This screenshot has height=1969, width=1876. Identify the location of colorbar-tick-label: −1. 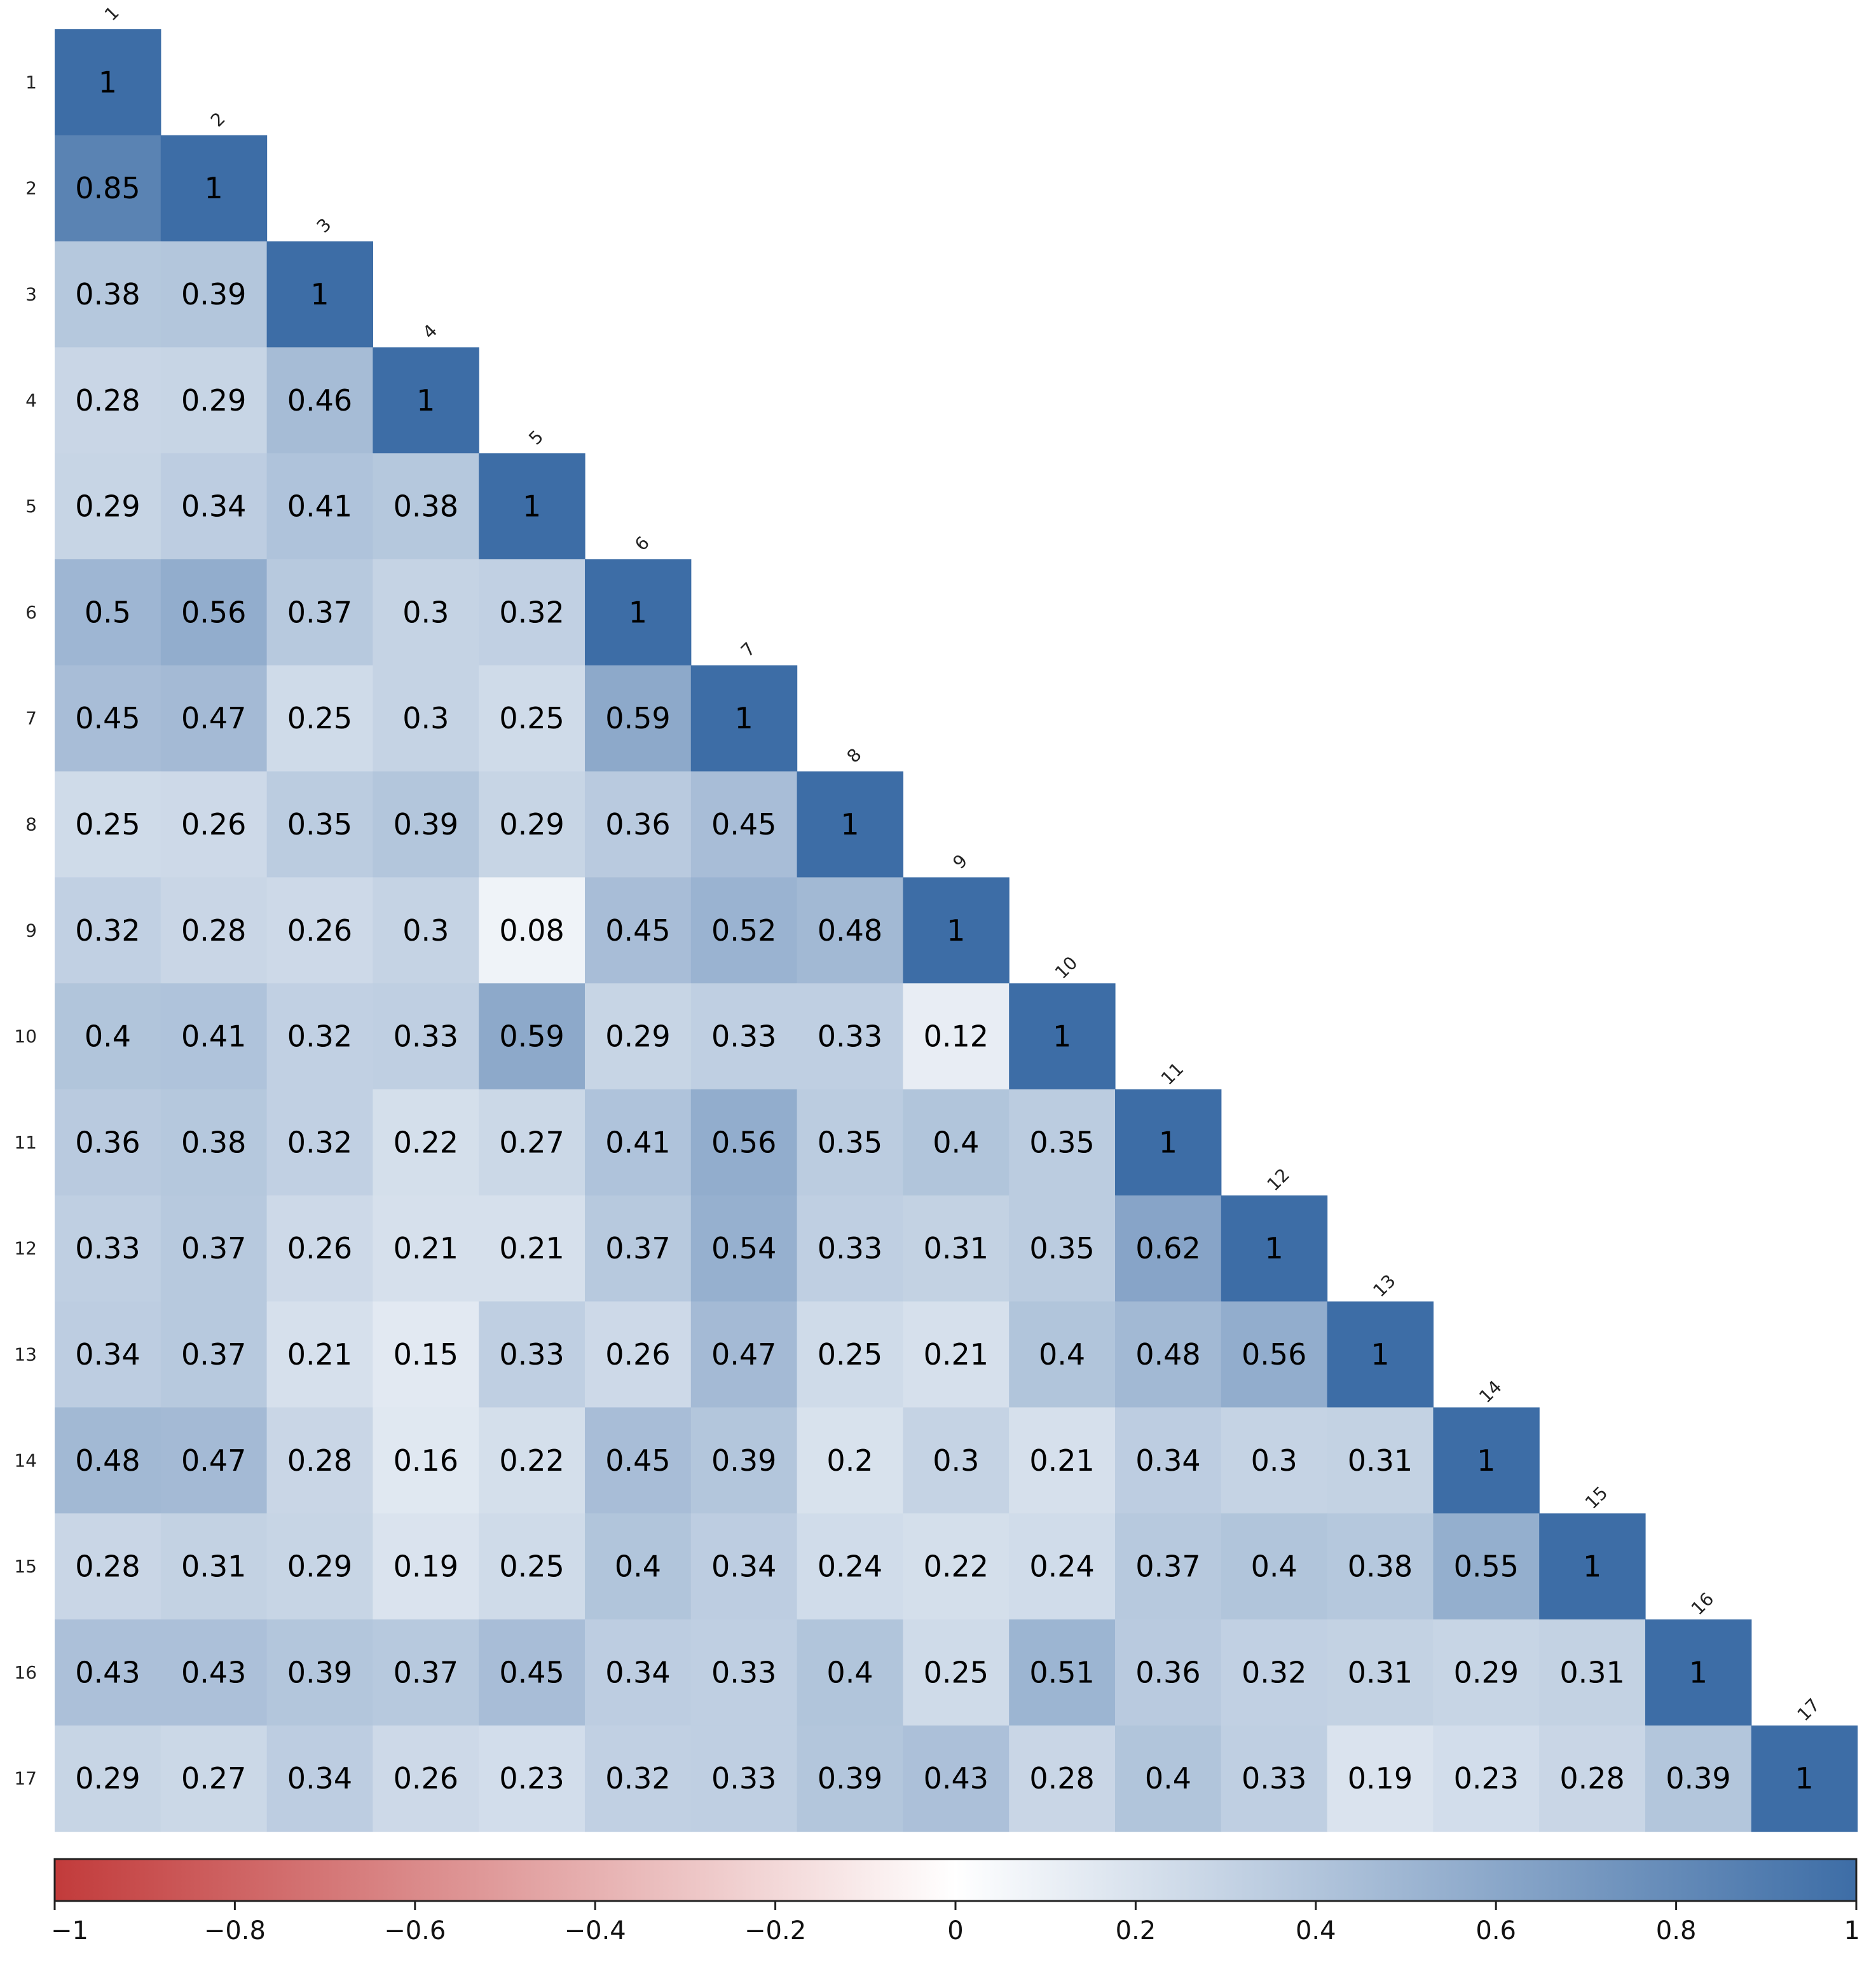
(70, 1930).